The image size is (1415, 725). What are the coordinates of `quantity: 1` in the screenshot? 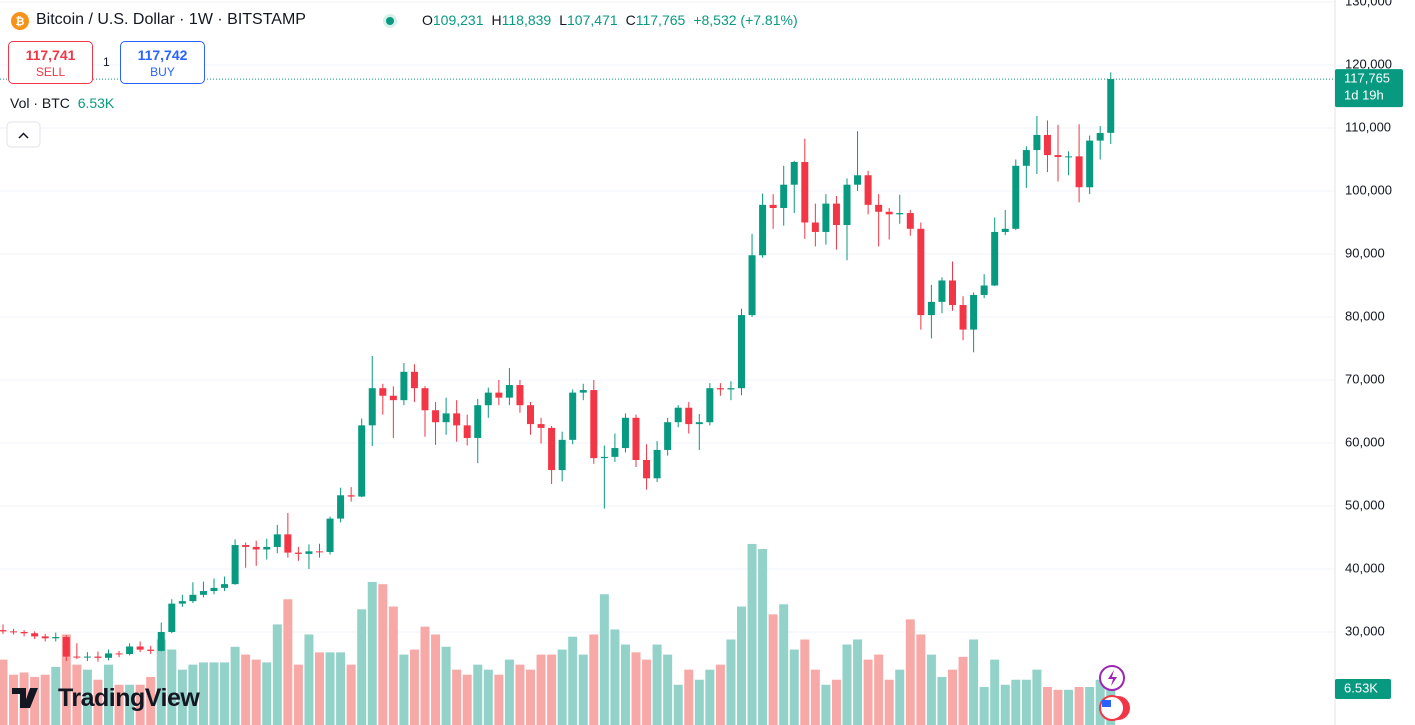 It's located at (106, 62).